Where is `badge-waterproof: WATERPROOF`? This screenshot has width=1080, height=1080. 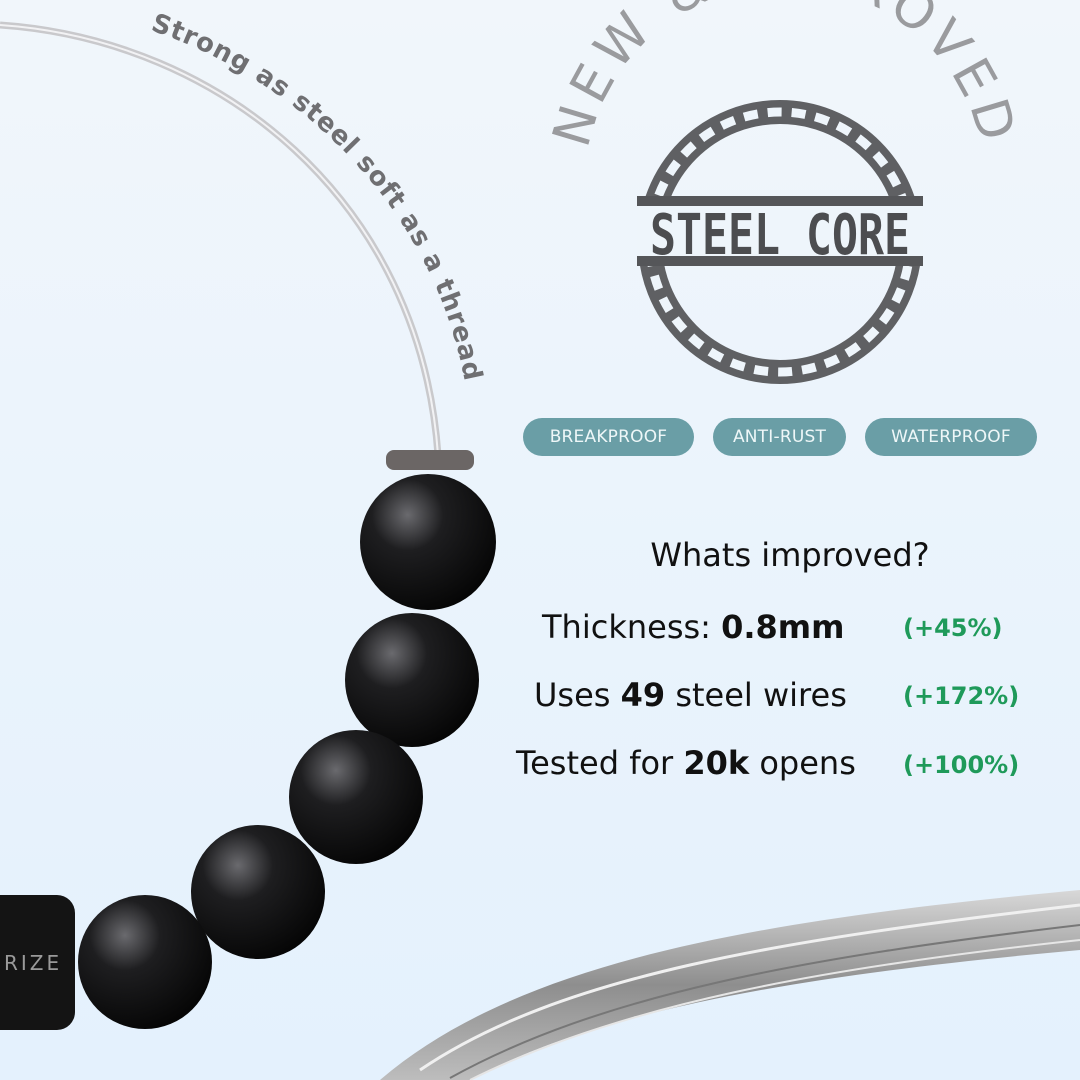 badge-waterproof: WATERPROOF is located at coordinates (951, 437).